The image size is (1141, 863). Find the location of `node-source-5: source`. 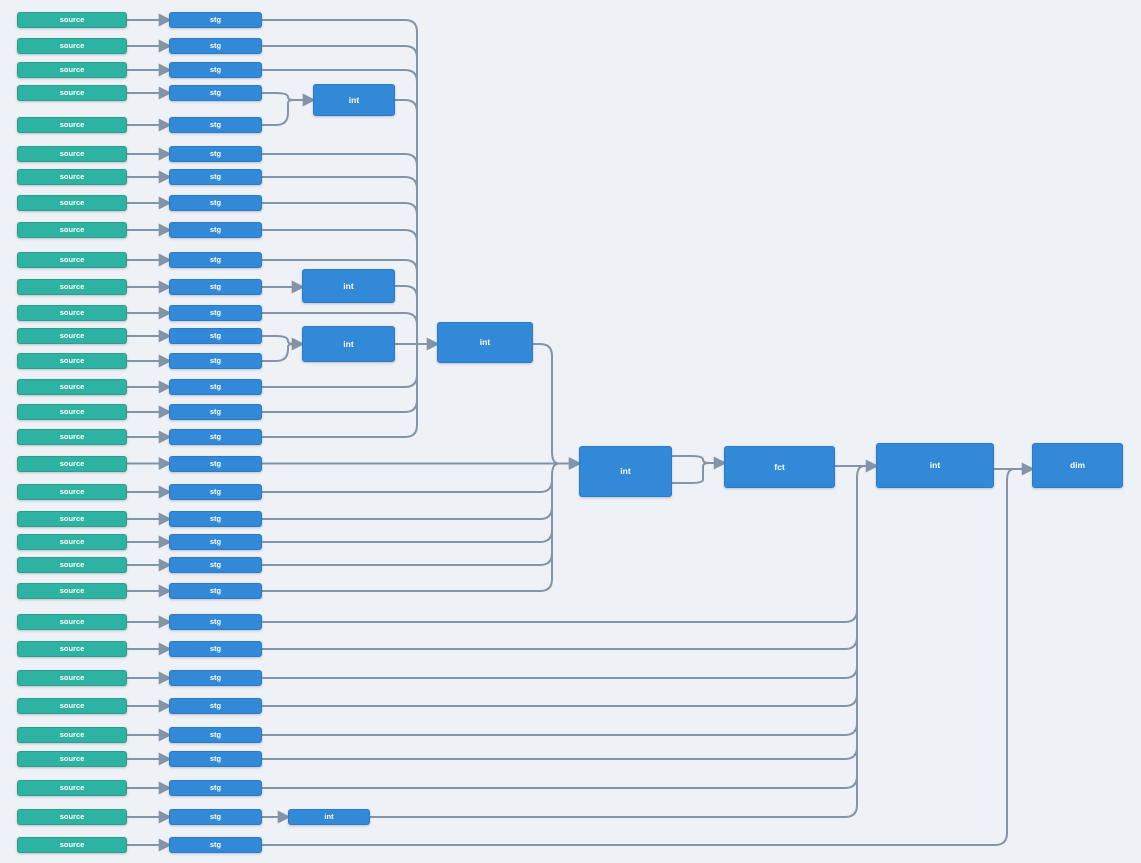

node-source-5: source is located at coordinates (72, 125).